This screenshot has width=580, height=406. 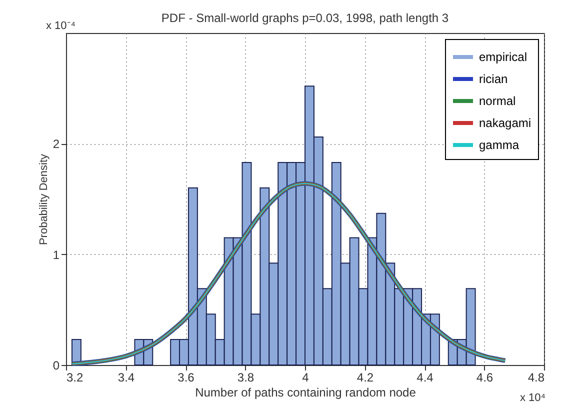 I want to click on y-axis-title: Probability Density, so click(x=44, y=199).